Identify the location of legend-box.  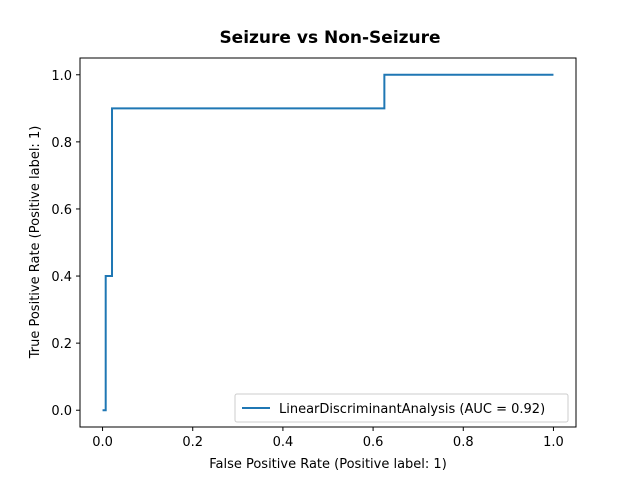
(401, 408).